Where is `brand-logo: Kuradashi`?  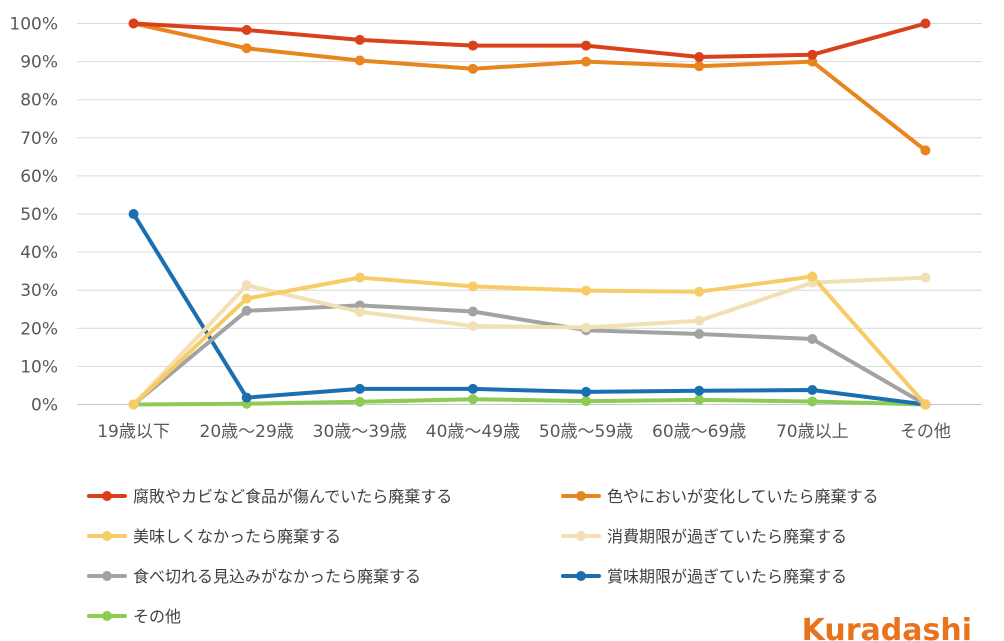 brand-logo: Kuradashi is located at coordinates (887, 627).